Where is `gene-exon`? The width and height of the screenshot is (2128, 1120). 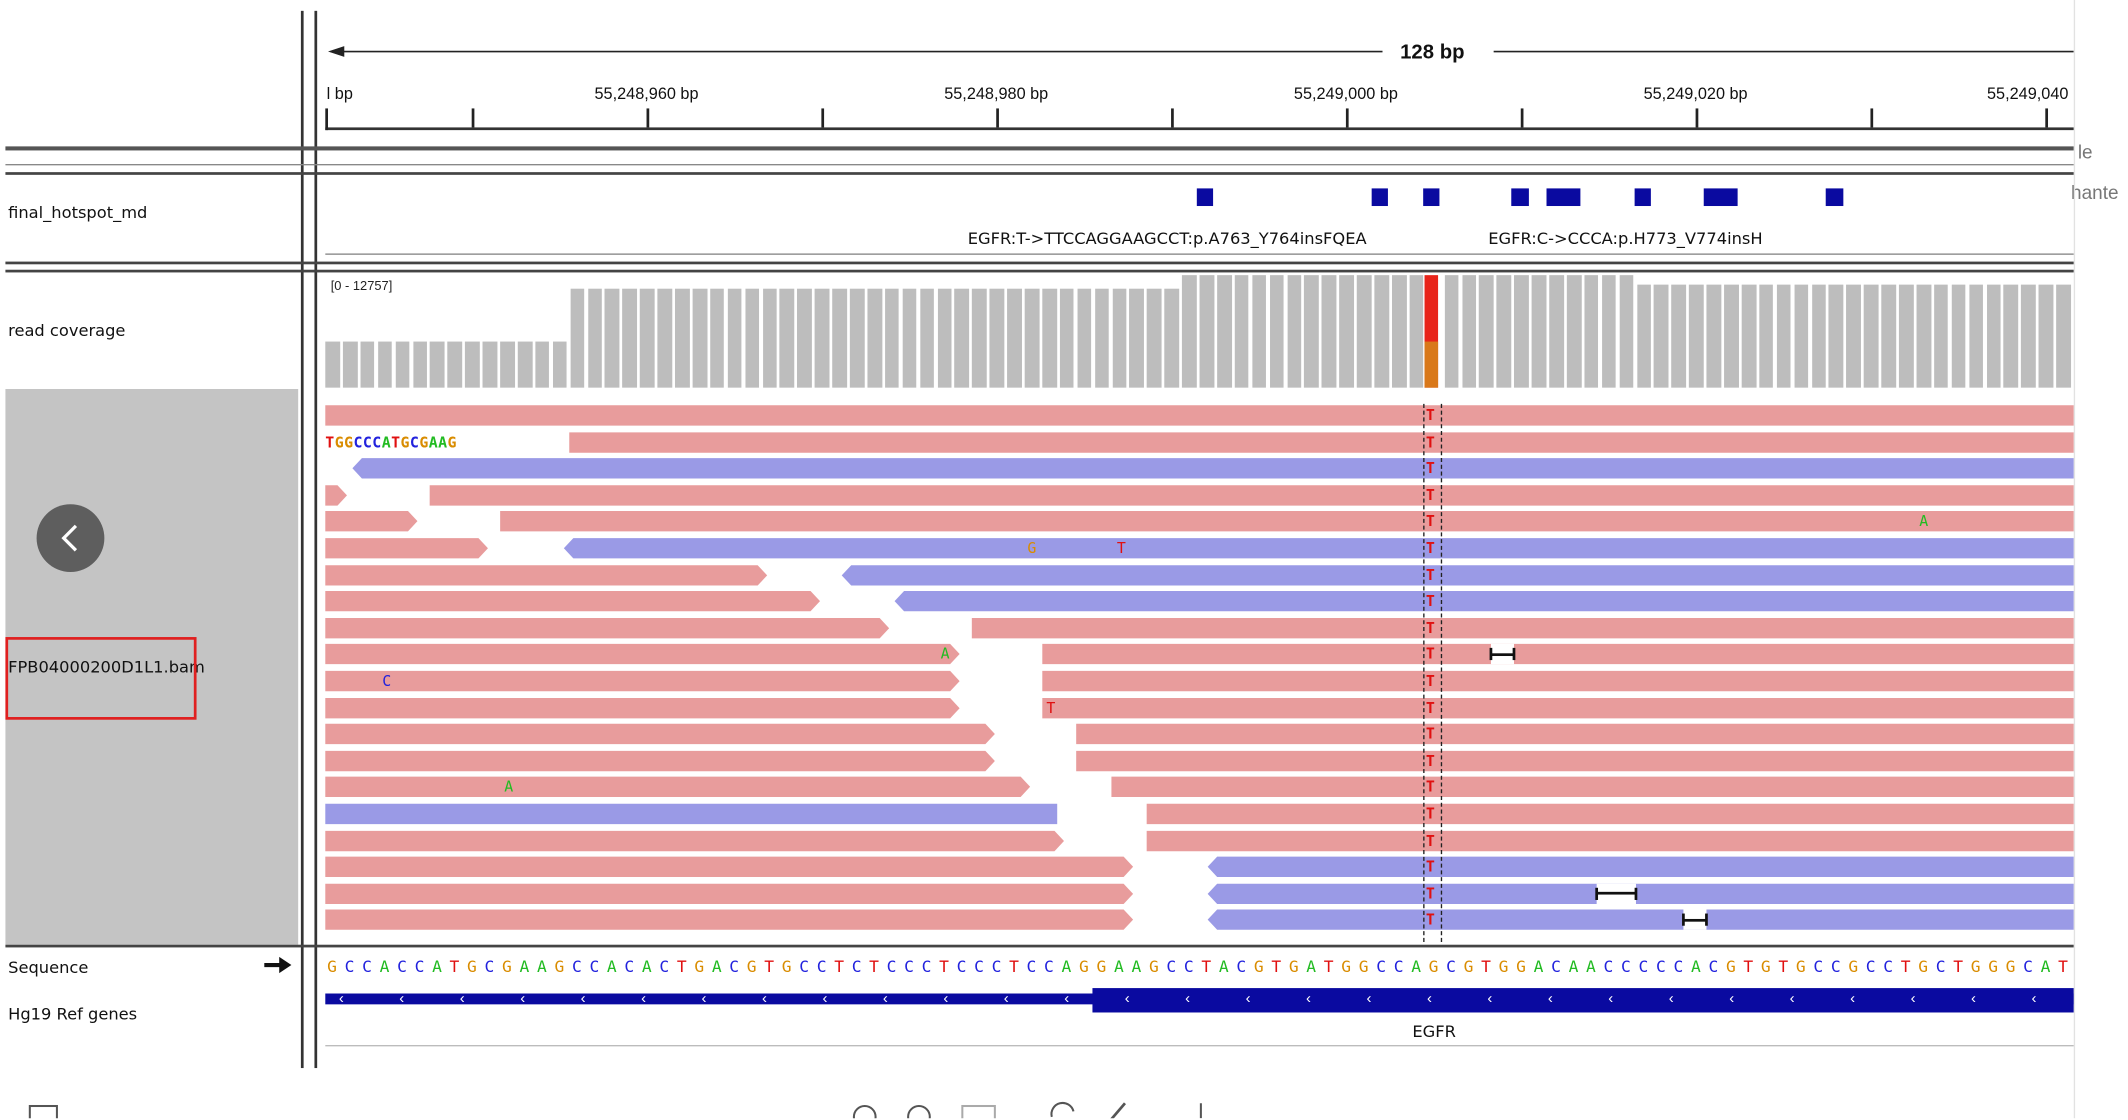 gene-exon is located at coordinates (1583, 1000).